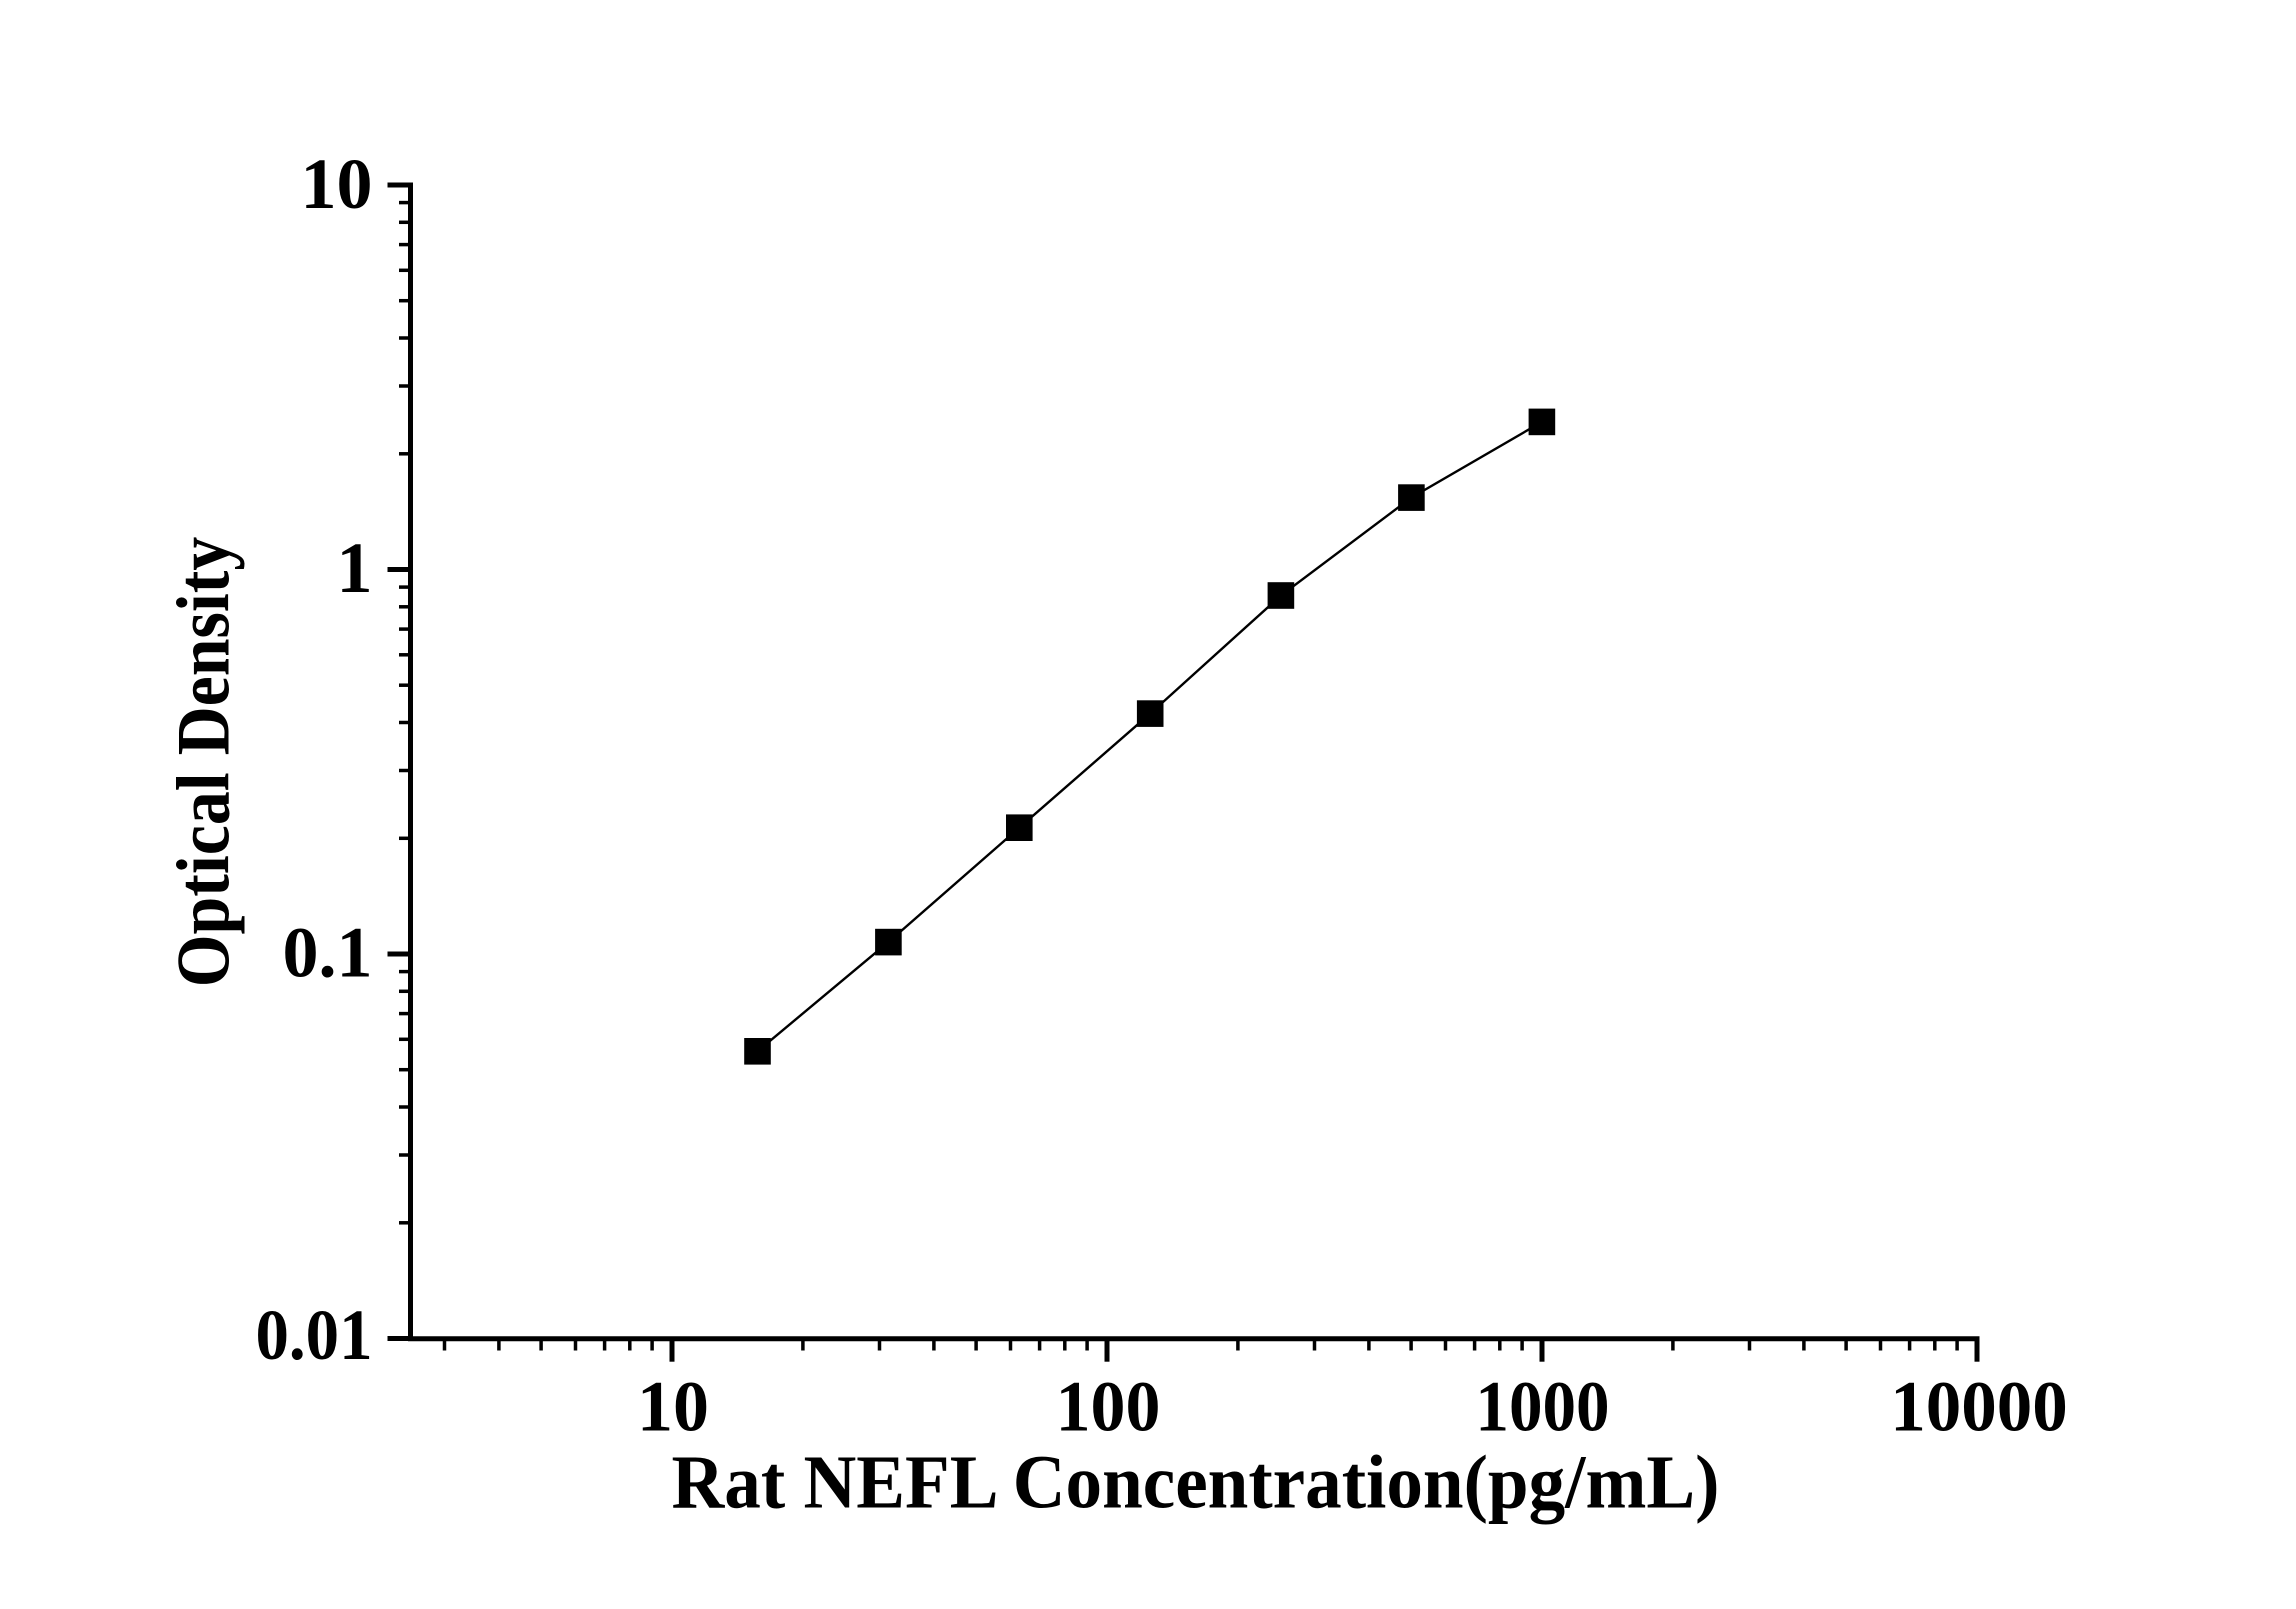  What do you see at coordinates (204, 762) in the screenshot?
I see `svg-text: Optical Density` at bounding box center [204, 762].